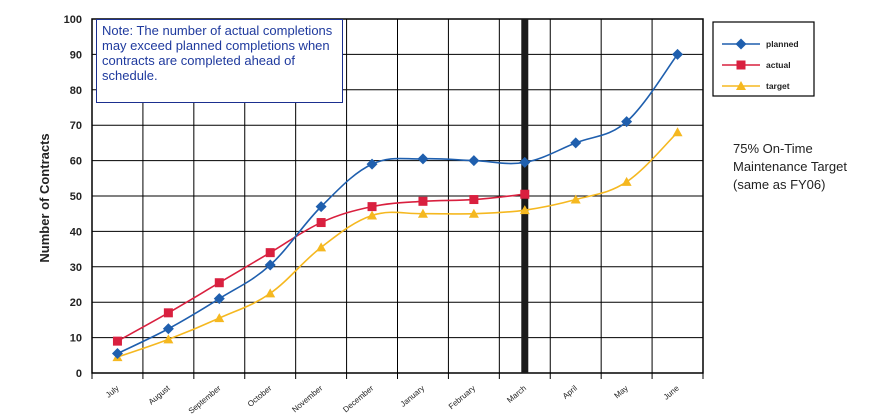 The image size is (878, 417). Describe the element at coordinates (413, 396) in the screenshot. I see `x-tick-label: January` at that location.